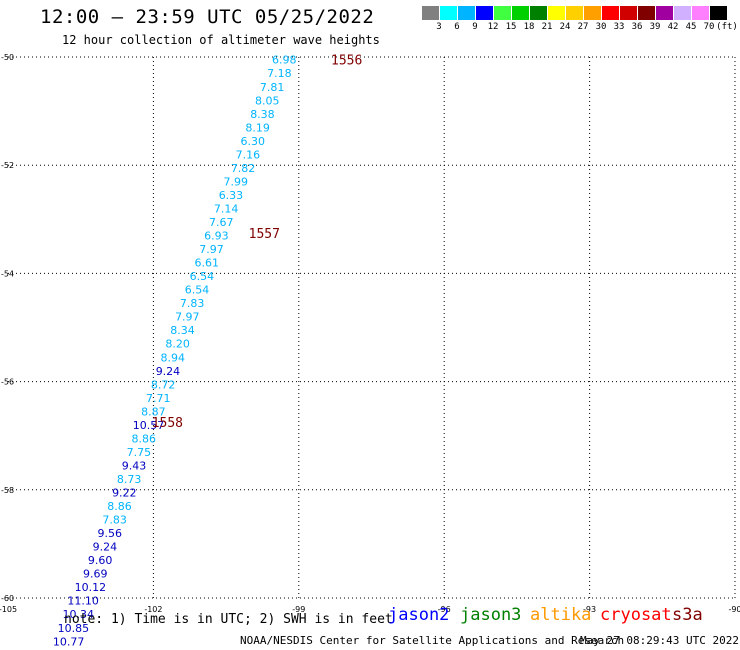  What do you see at coordinates (226, 208) in the screenshot?
I see `wave-height-label: 7.14` at bounding box center [226, 208].